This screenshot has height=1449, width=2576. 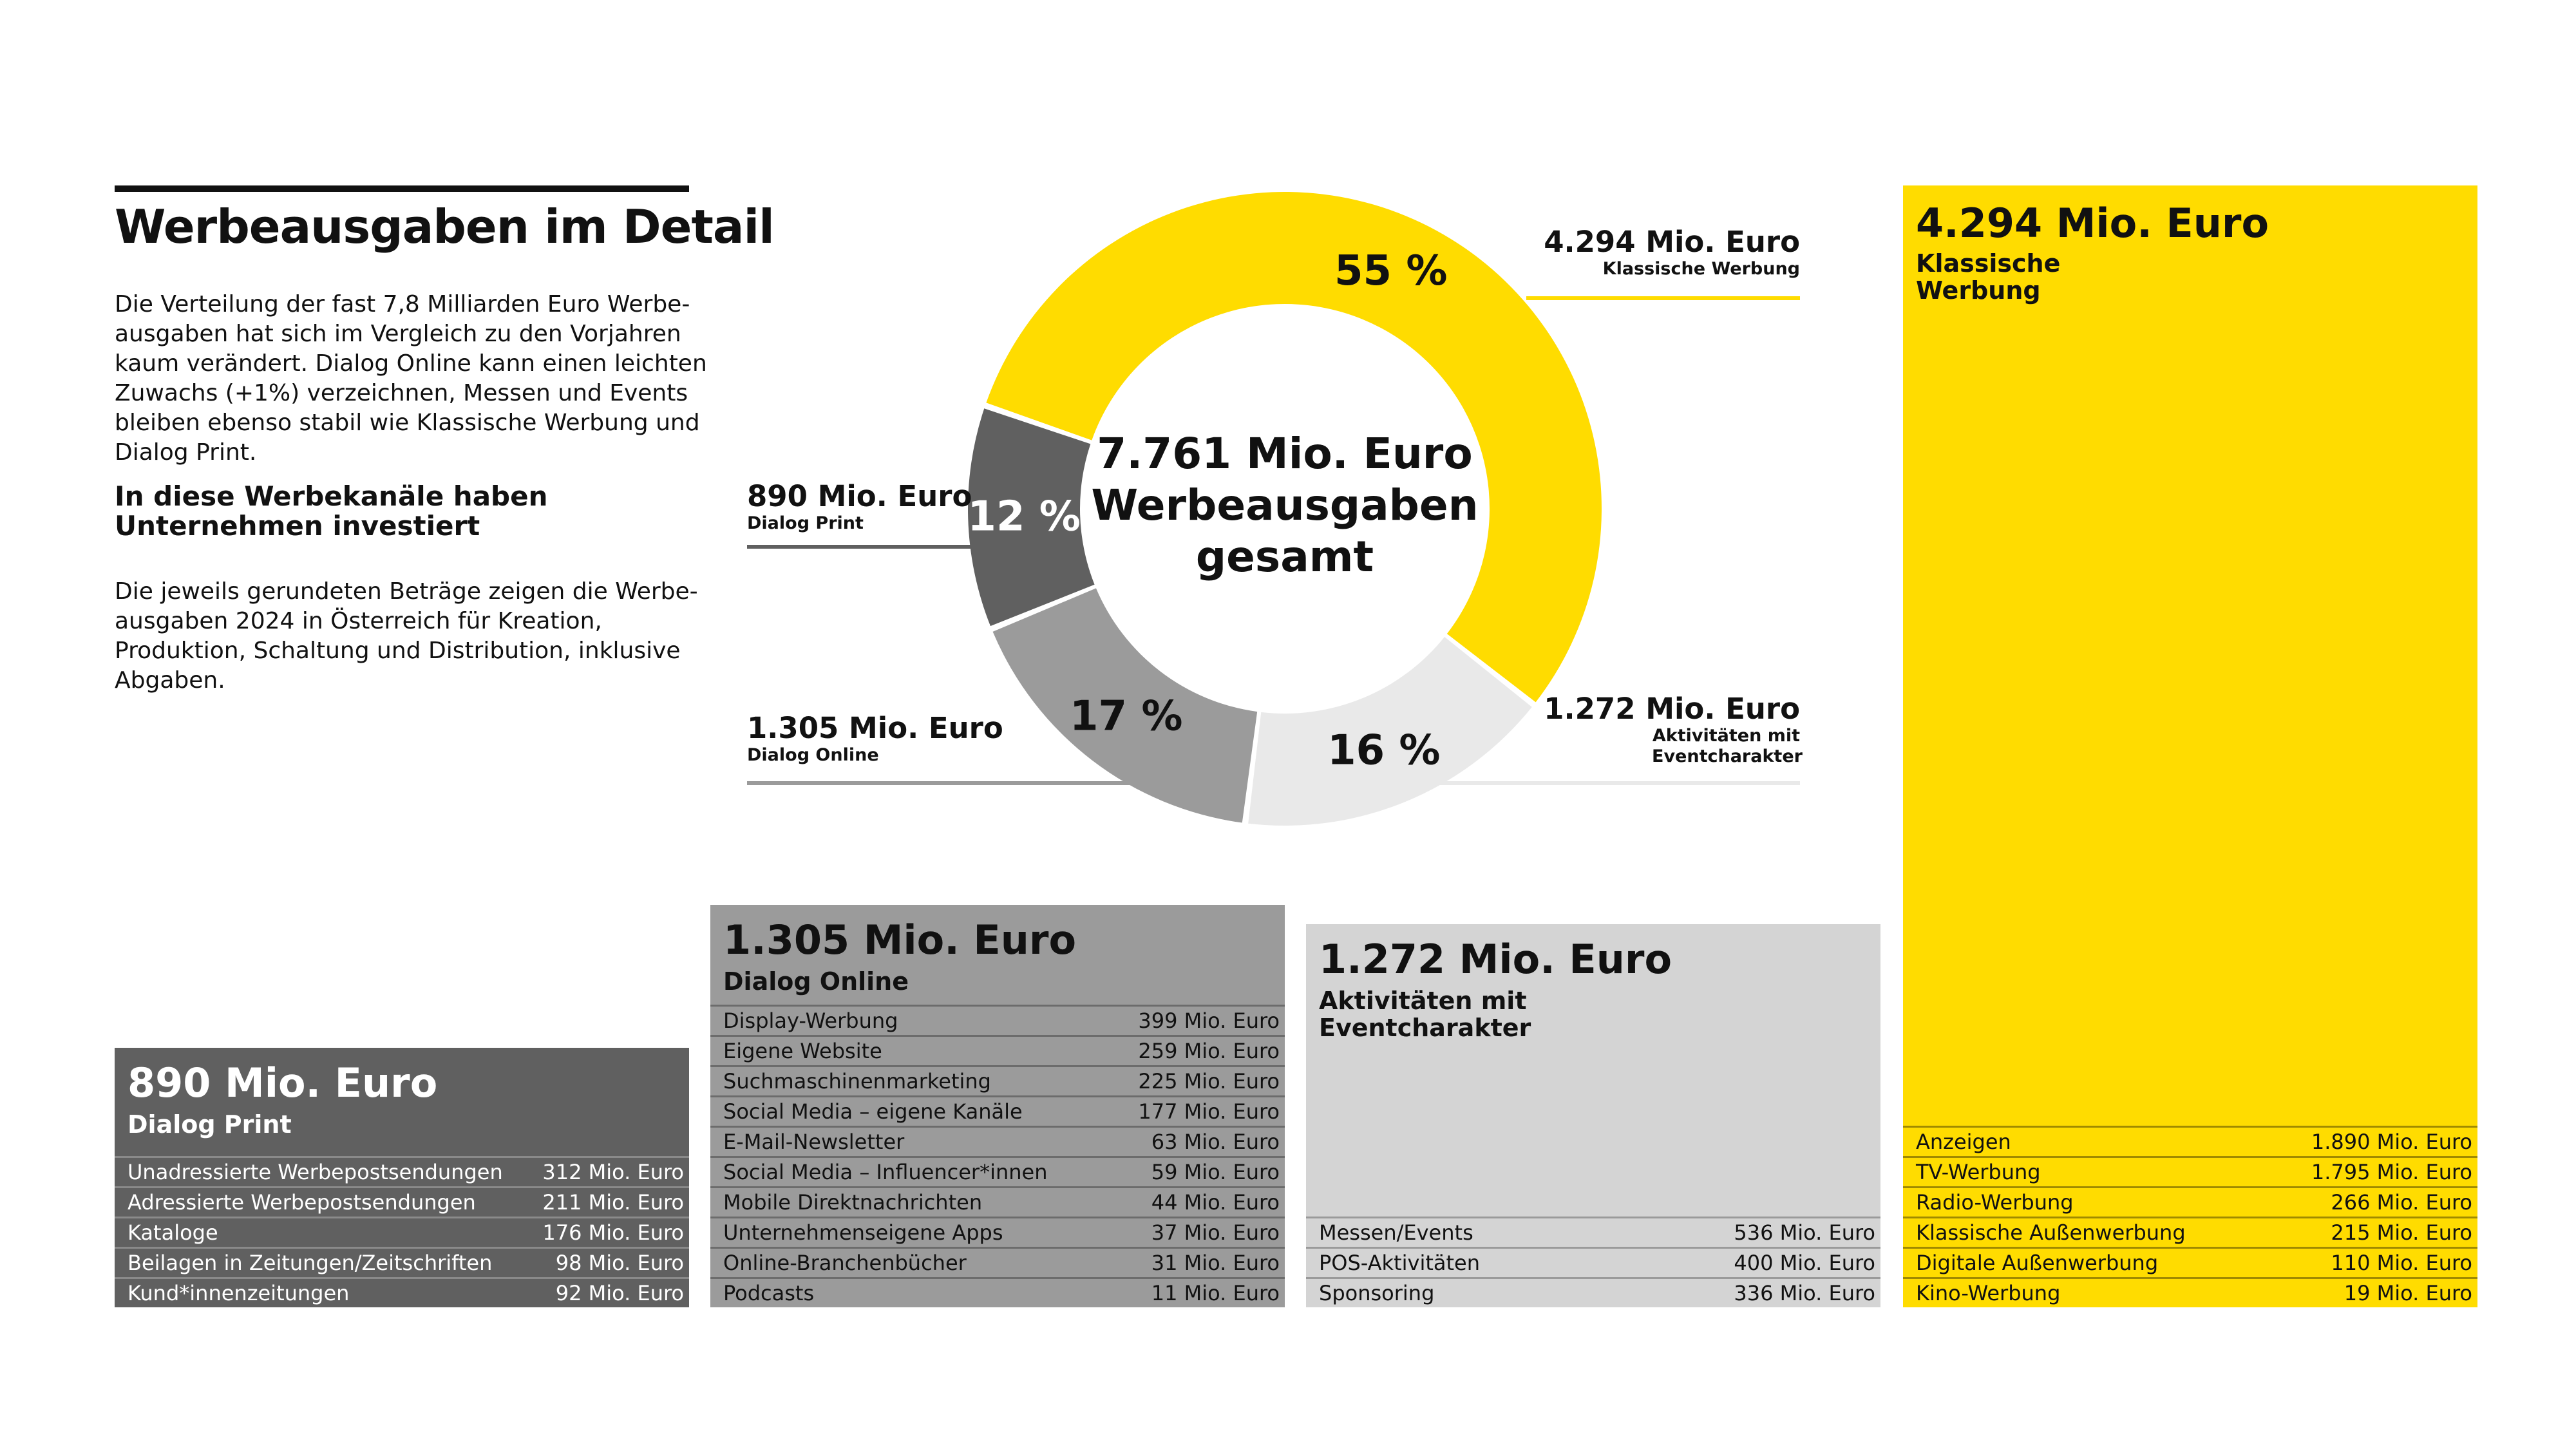 I want to click on table-row: E-Mail-Newsletter 63 Mio. Euro, so click(x=998, y=1141).